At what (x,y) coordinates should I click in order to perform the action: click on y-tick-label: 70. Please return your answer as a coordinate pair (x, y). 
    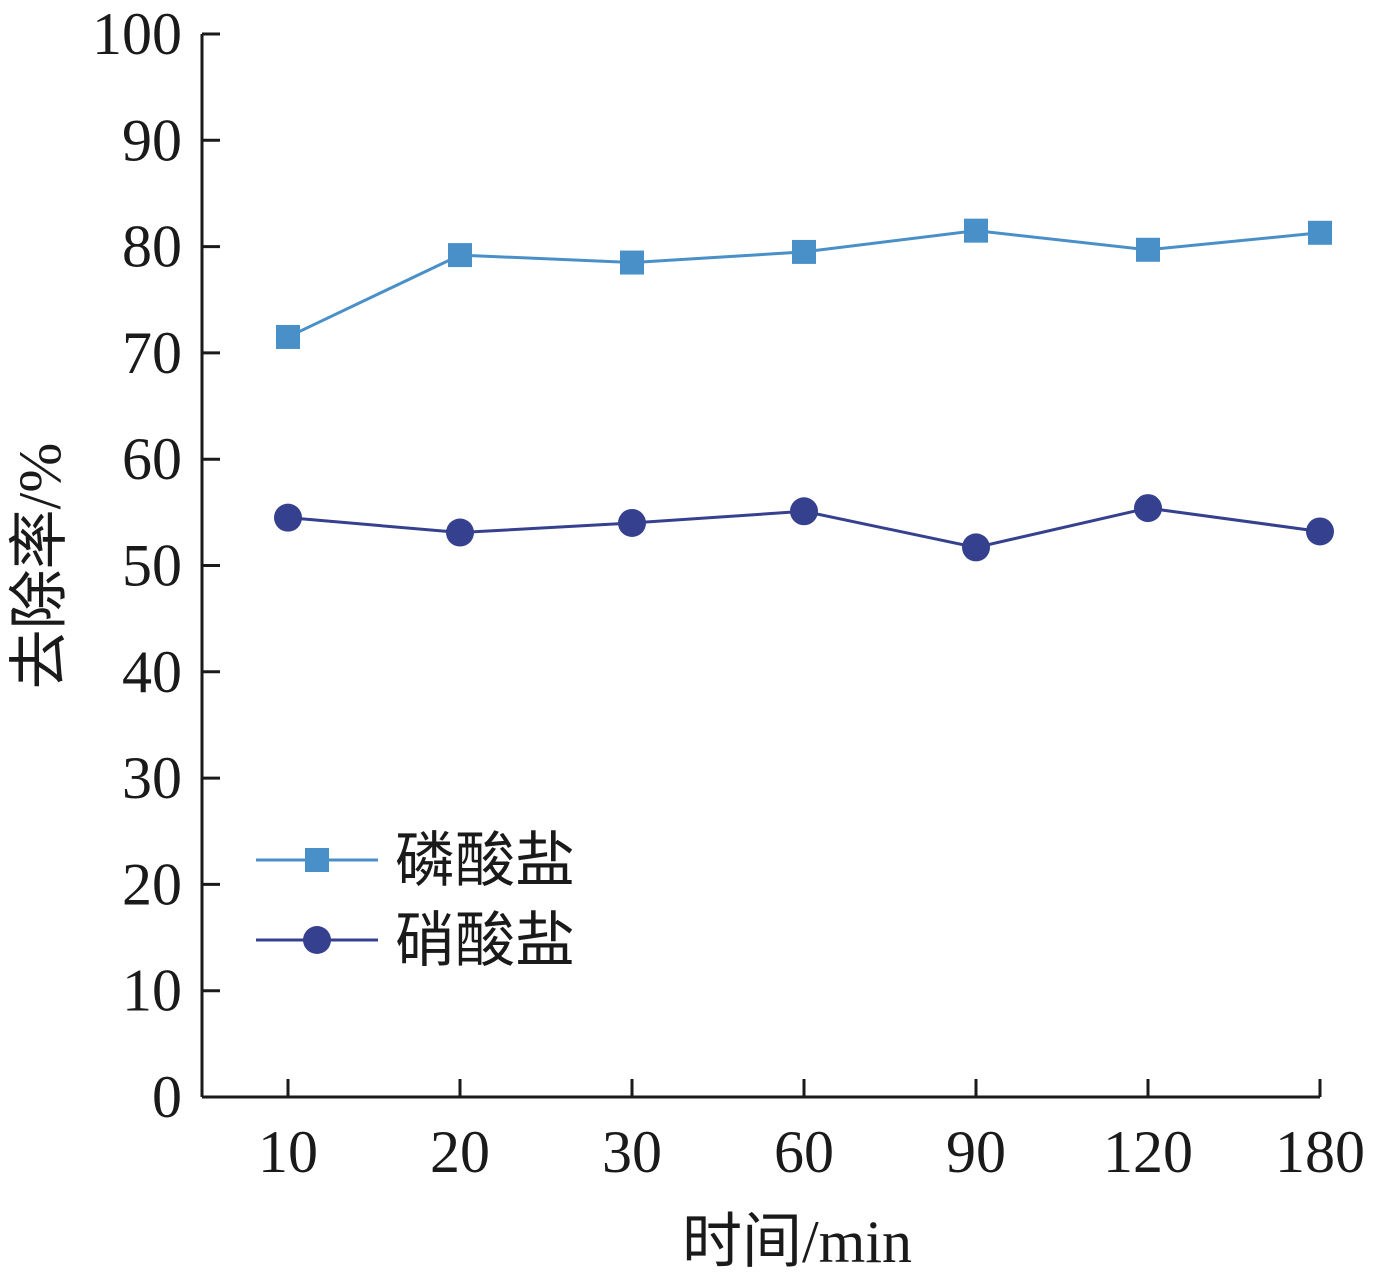
    Looking at the image, I should click on (152, 353).